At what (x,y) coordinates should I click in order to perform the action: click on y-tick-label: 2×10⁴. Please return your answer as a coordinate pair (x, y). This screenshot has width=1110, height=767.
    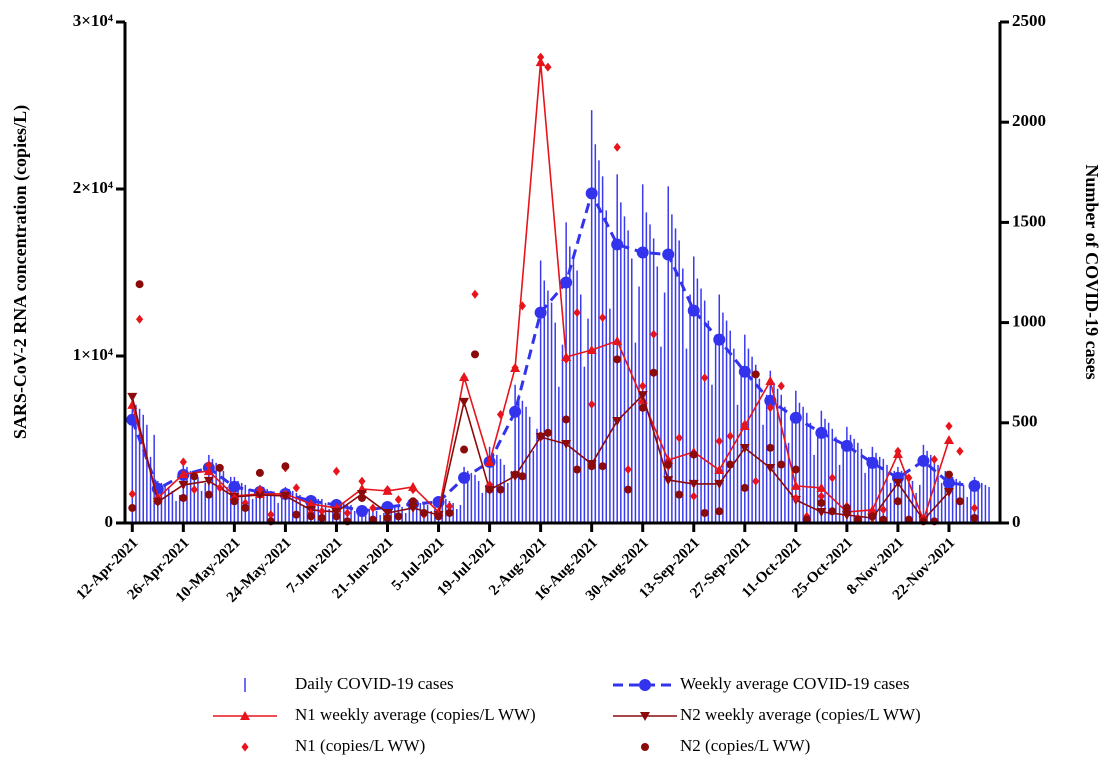
    Looking at the image, I should click on (93, 187).